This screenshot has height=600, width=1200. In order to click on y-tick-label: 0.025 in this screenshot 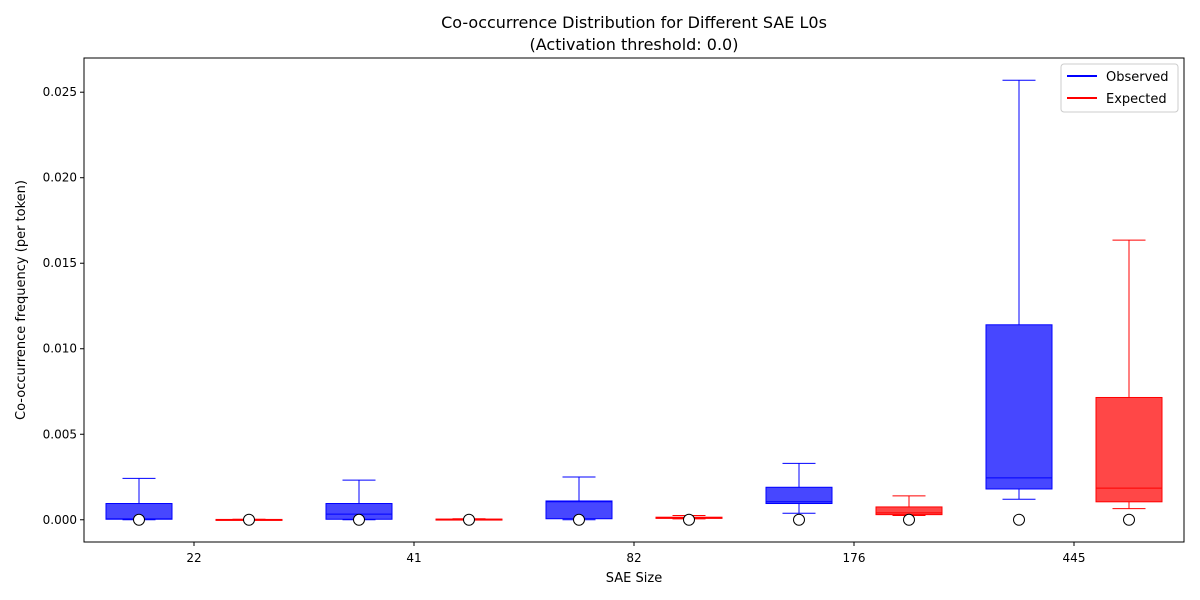, I will do `click(60, 92)`.